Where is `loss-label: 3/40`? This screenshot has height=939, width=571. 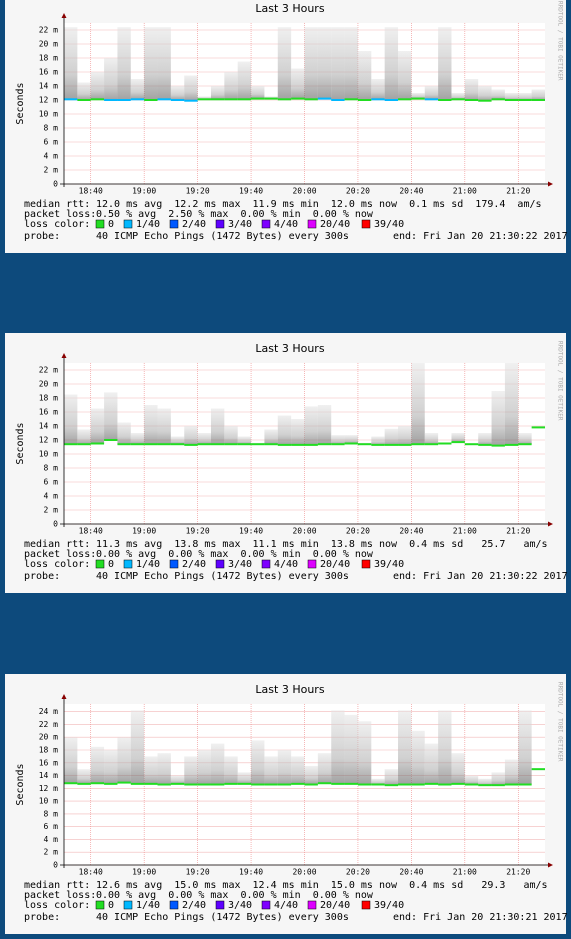
loss-label: 3/40 is located at coordinates (240, 224).